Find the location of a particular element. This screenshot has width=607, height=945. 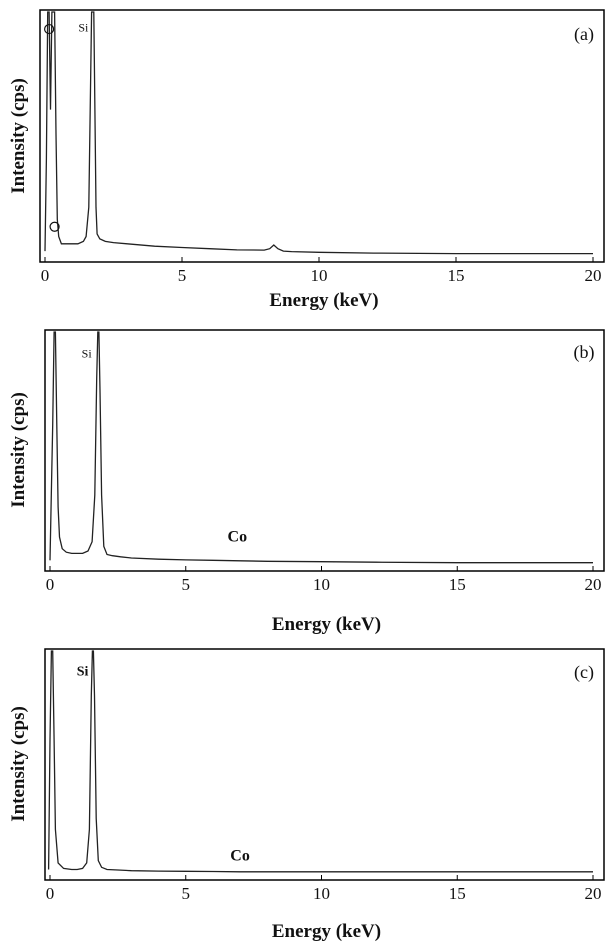

peak-marker-c is located at coordinates (49, 29).